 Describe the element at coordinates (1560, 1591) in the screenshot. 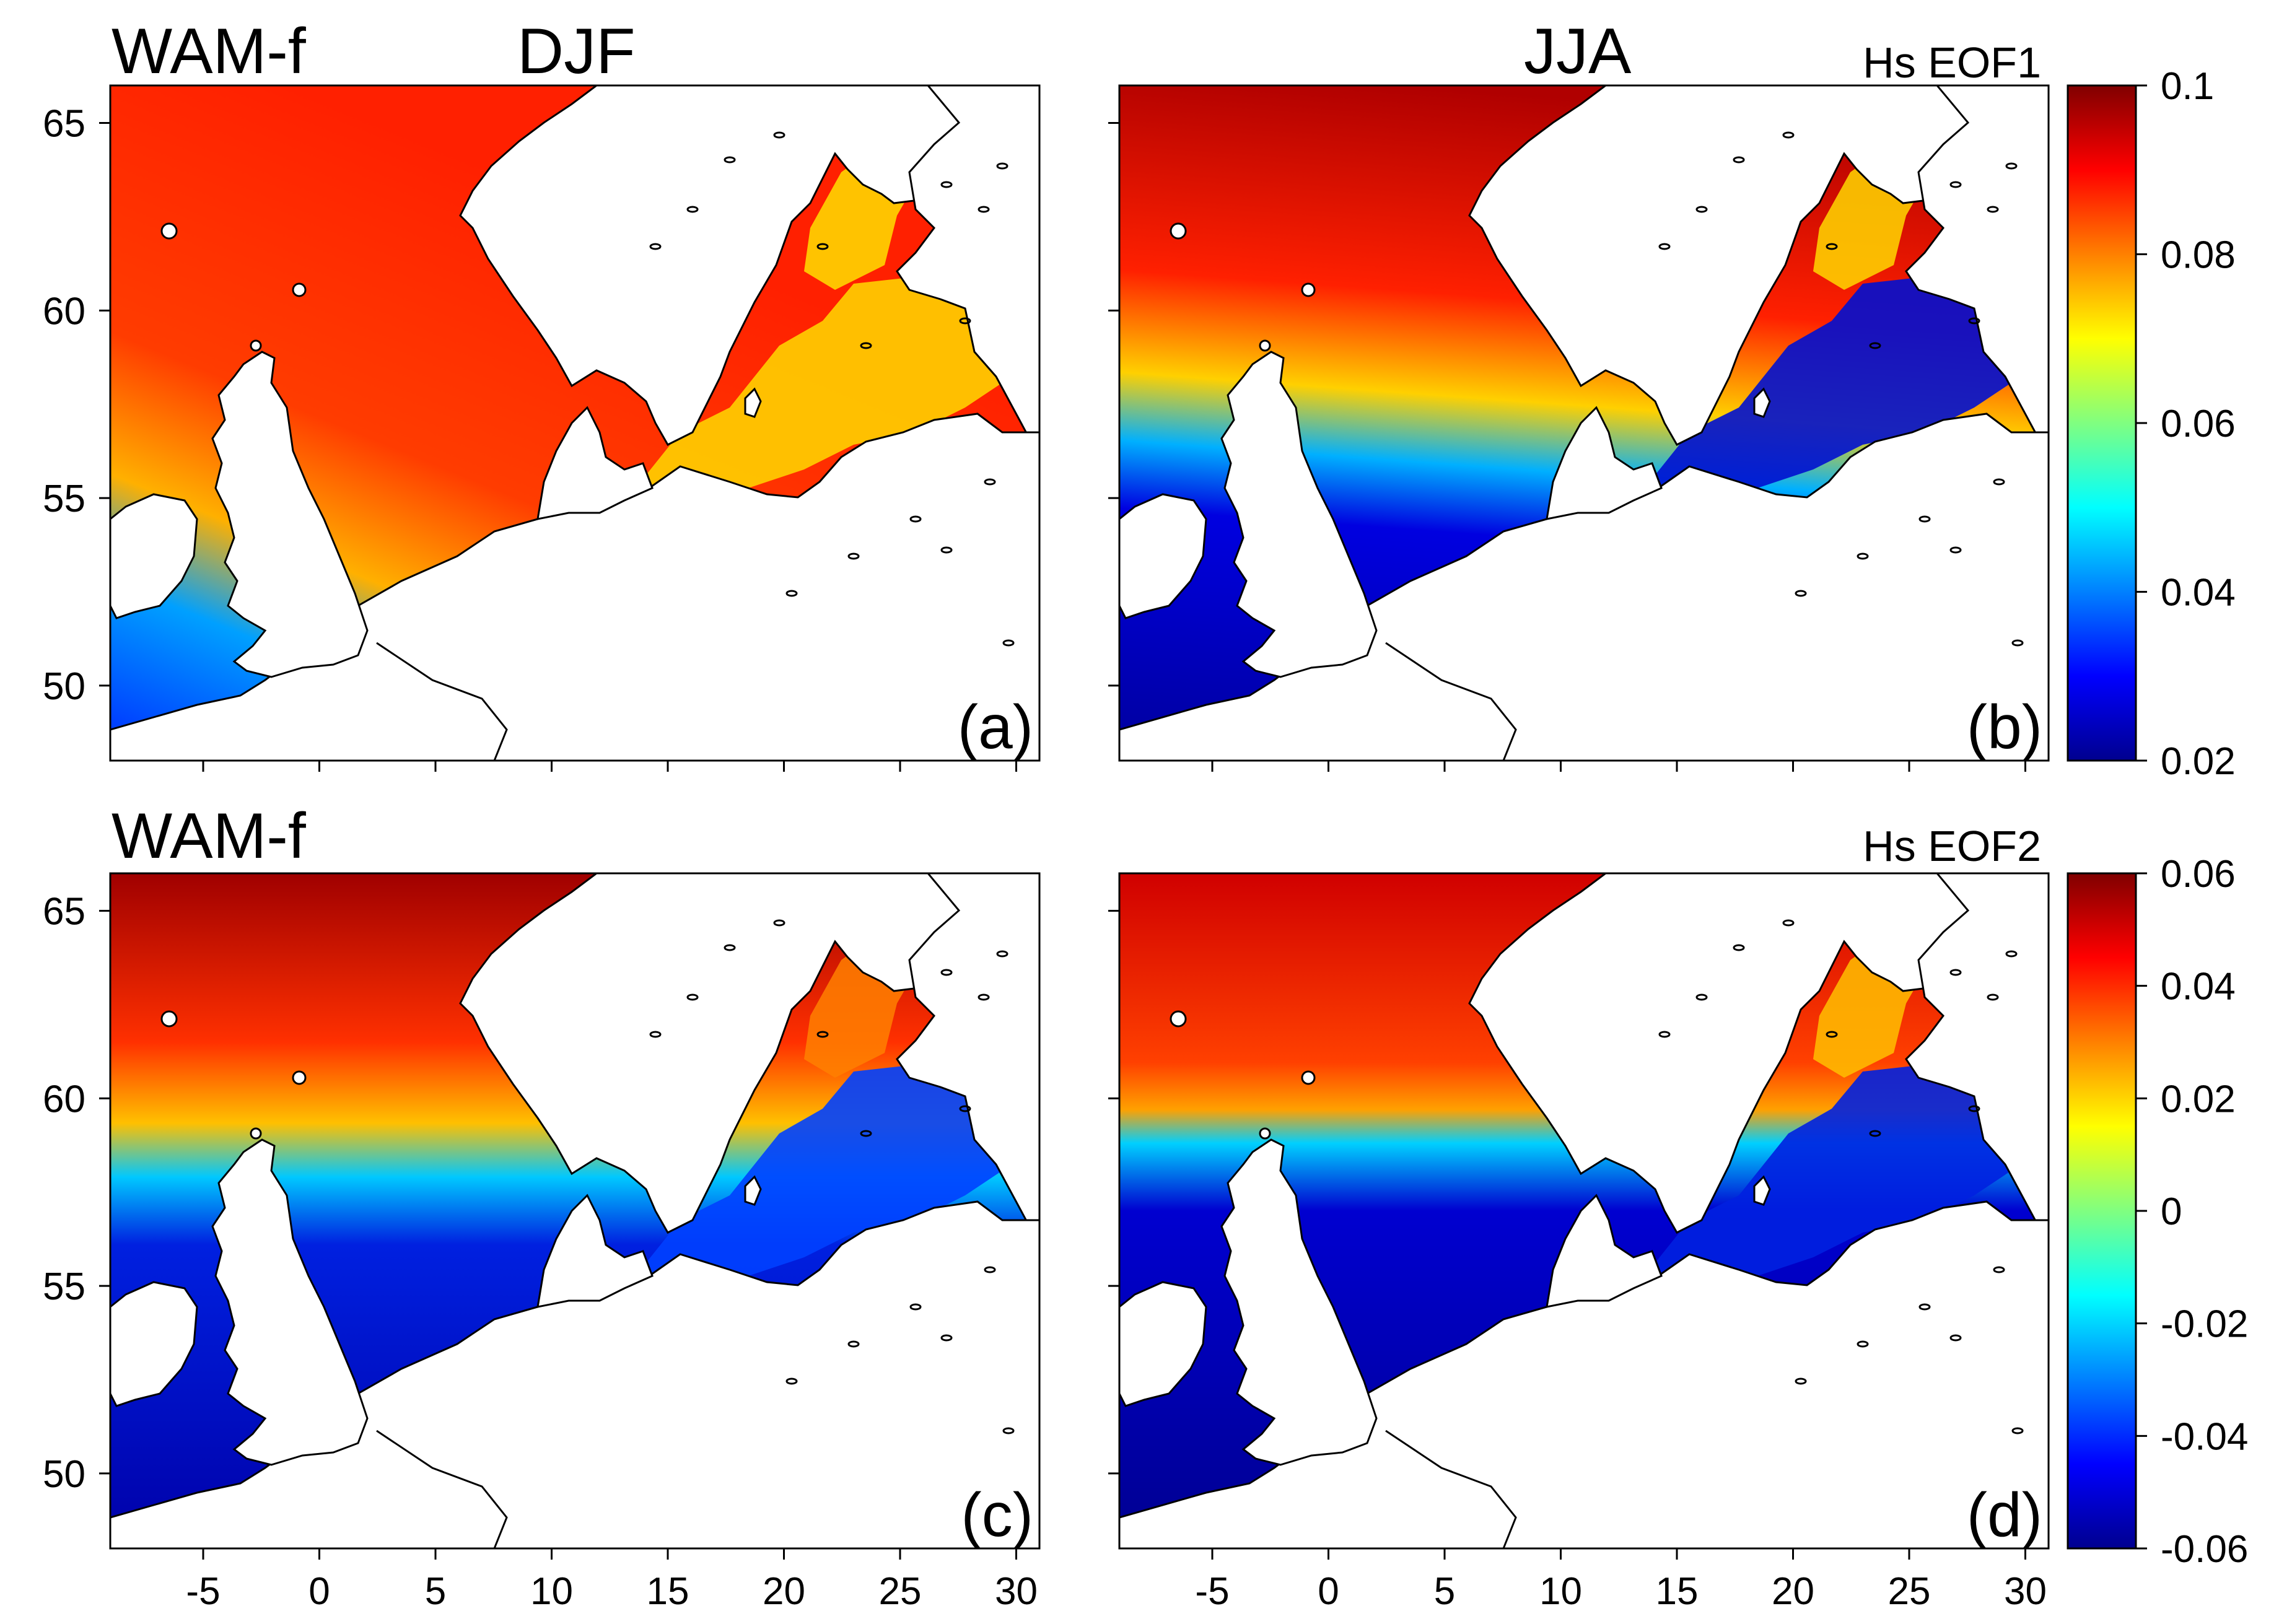

I see `lon-tick-label: 10` at that location.